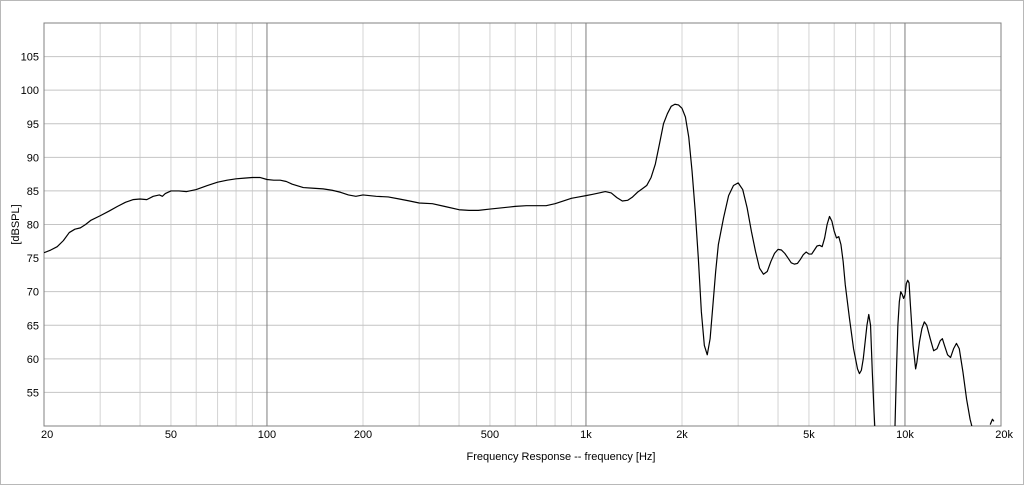 The height and width of the screenshot is (485, 1024). What do you see at coordinates (561, 457) in the screenshot?
I see `x-axis-label: Frequency Response -- frequency [Hz]` at bounding box center [561, 457].